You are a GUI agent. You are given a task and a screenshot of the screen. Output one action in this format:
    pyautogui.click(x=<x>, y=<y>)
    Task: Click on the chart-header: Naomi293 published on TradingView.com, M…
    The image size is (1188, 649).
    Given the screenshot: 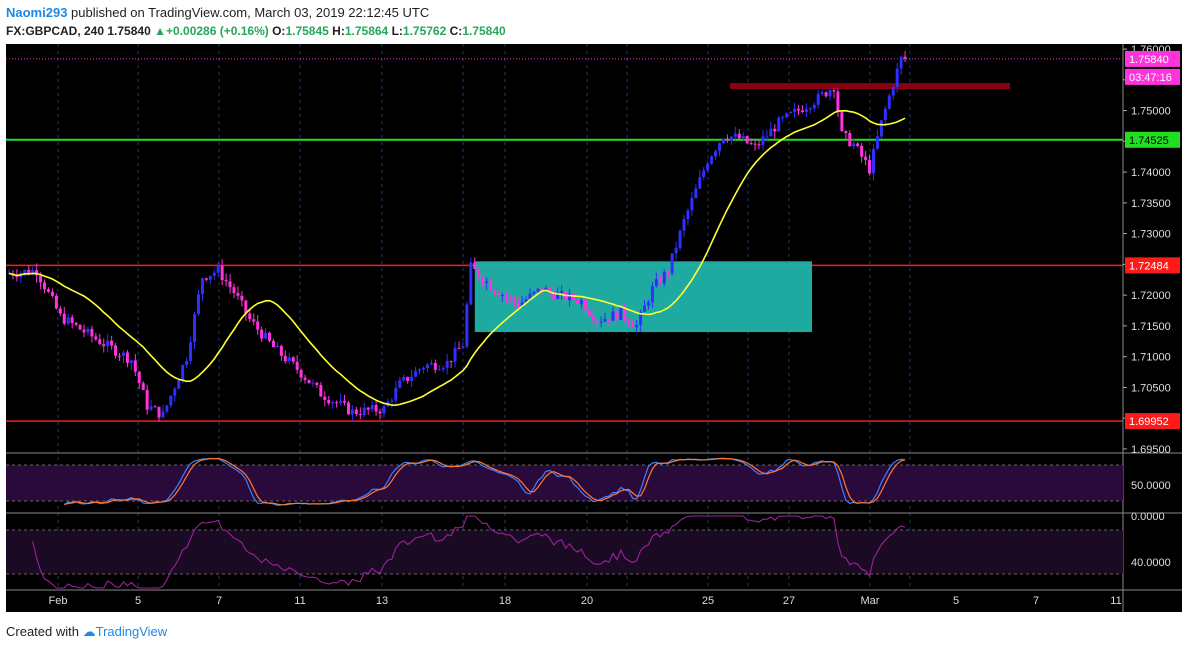 What is the action you would take?
    pyautogui.click(x=594, y=24)
    